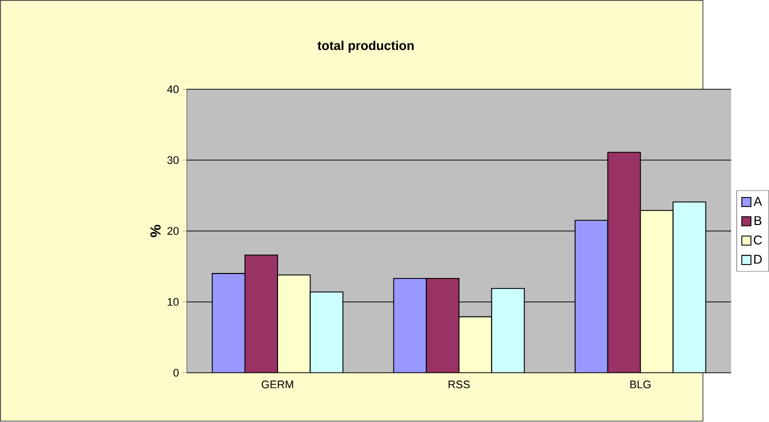 The height and width of the screenshot is (422, 769). Describe the element at coordinates (758, 259) in the screenshot. I see `legend-label: D` at that location.